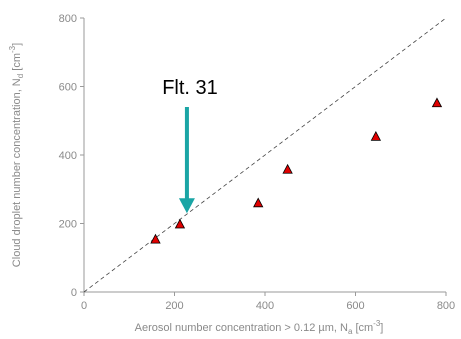 Image resolution: width=461 pixels, height=339 pixels. Describe the element at coordinates (68, 225) in the screenshot. I see `y-tick-label: 200` at that location.